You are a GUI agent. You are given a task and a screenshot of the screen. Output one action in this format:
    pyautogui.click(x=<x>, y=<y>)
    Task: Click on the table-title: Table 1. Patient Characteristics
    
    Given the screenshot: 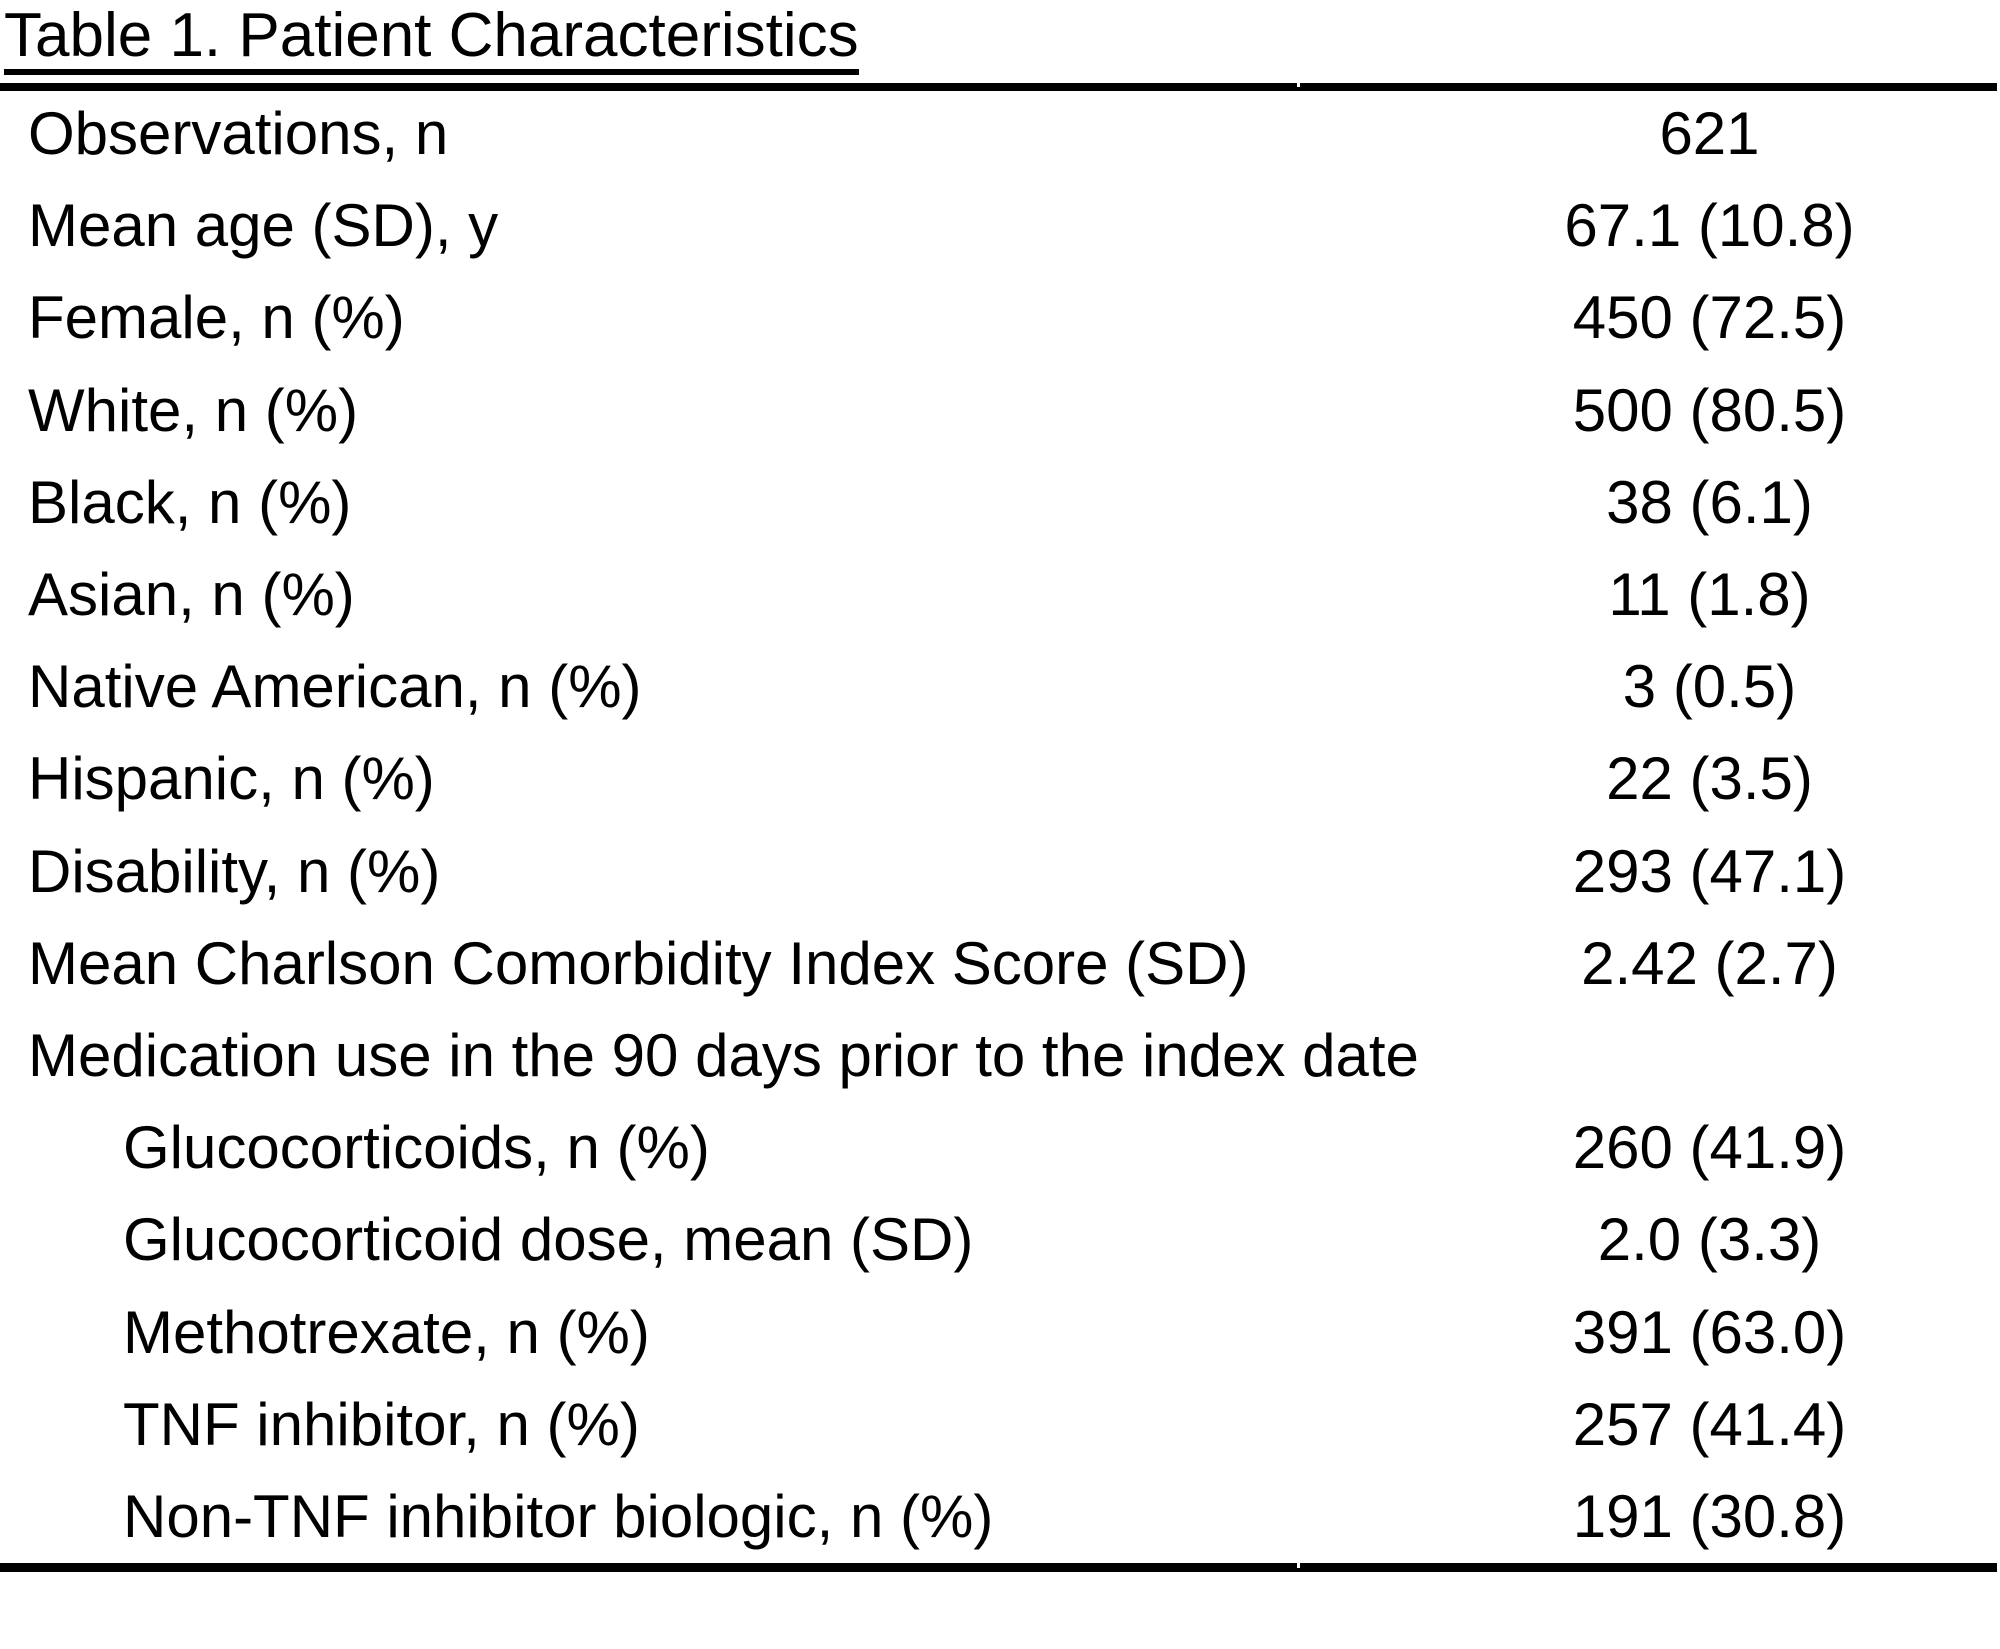 What is the action you would take?
    pyautogui.click(x=431, y=40)
    